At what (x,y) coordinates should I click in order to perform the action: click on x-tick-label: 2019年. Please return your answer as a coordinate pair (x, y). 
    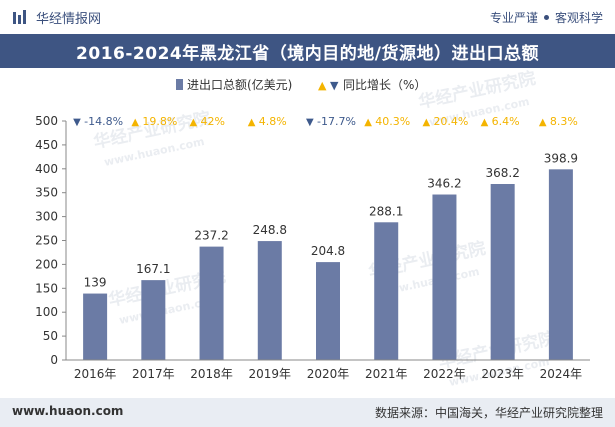
    Looking at the image, I should click on (270, 374).